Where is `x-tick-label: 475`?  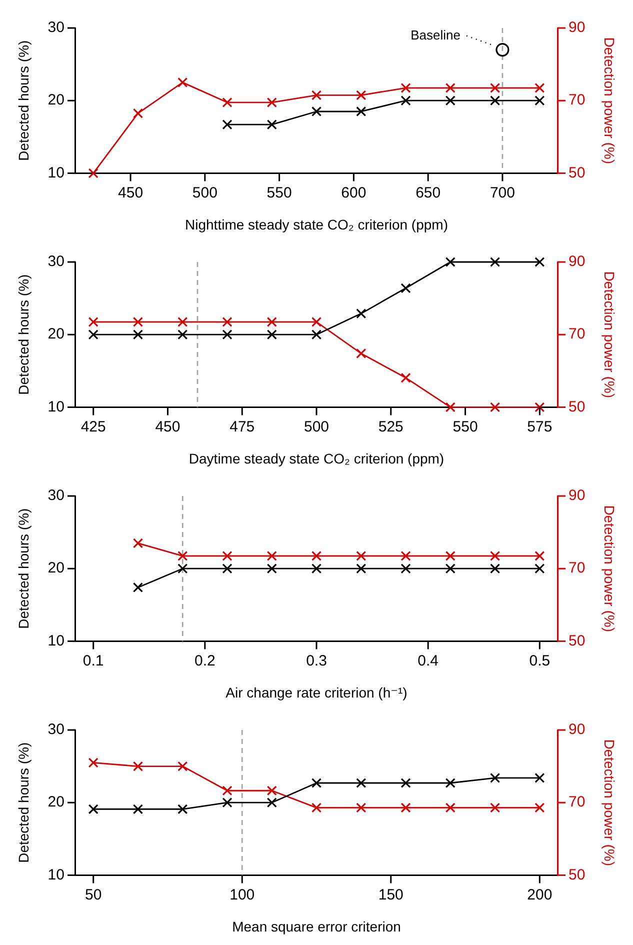 x-tick-label: 475 is located at coordinates (242, 427).